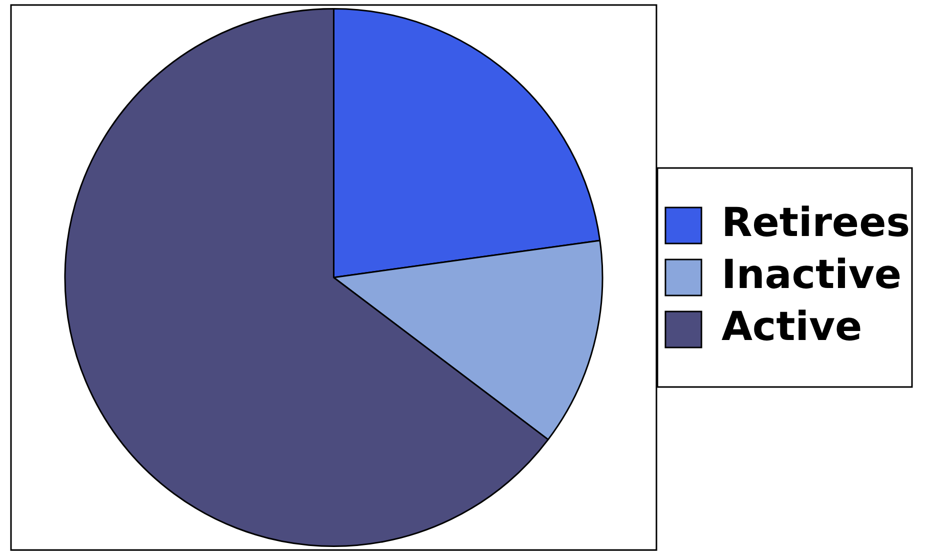  What do you see at coordinates (811, 275) in the screenshot?
I see `legend-label: Inactive` at bounding box center [811, 275].